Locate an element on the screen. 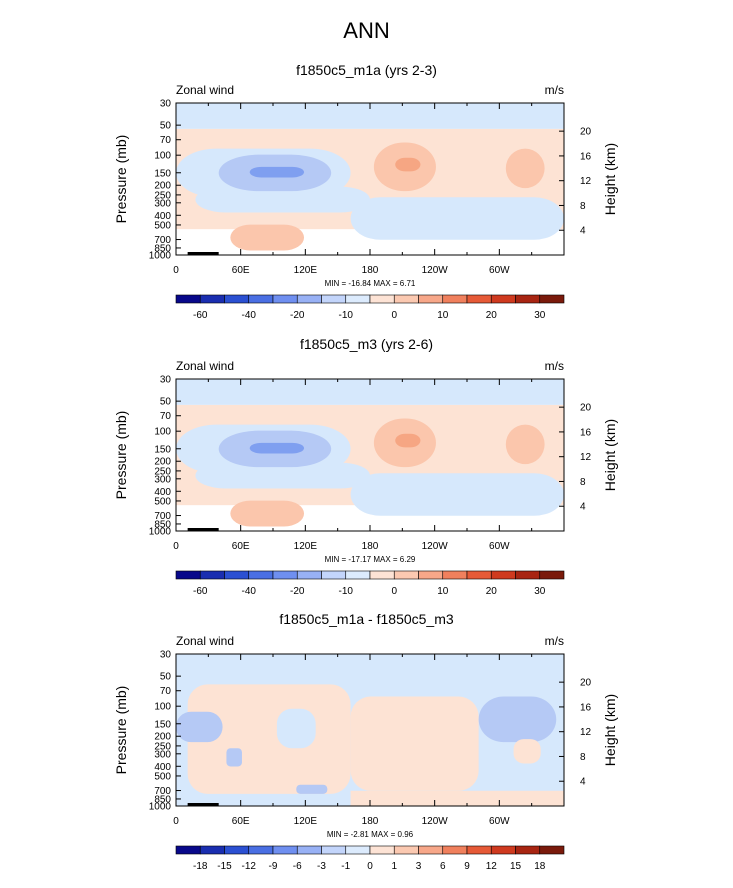 This screenshot has width=733, height=888. height-tick-label: 8 is located at coordinates (583, 757).